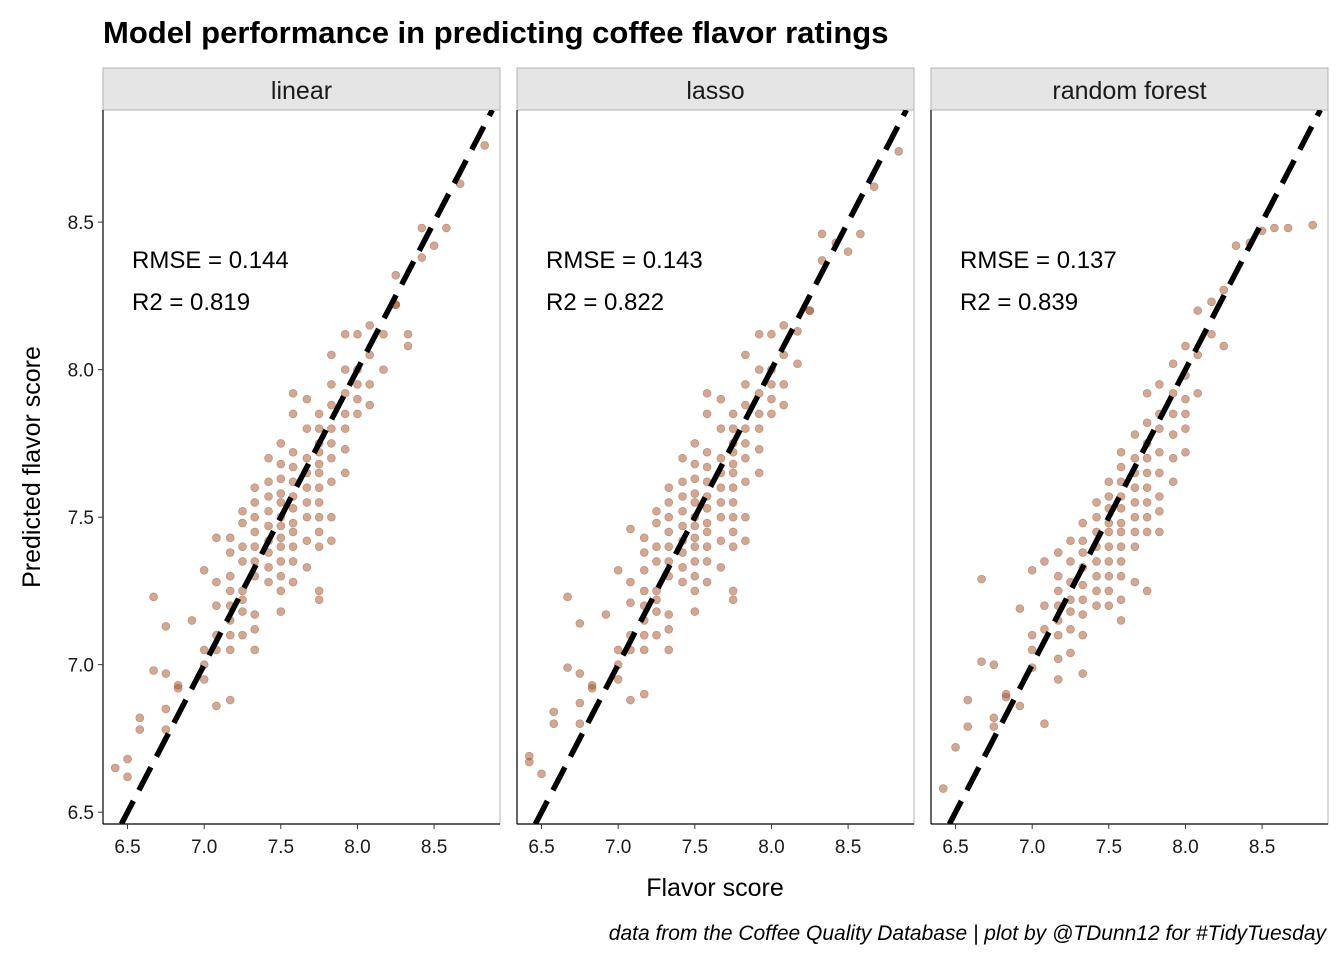 The height and width of the screenshot is (960, 1344). Describe the element at coordinates (605, 302) in the screenshot. I see `r2-annotation: R2 = 0.822` at that location.